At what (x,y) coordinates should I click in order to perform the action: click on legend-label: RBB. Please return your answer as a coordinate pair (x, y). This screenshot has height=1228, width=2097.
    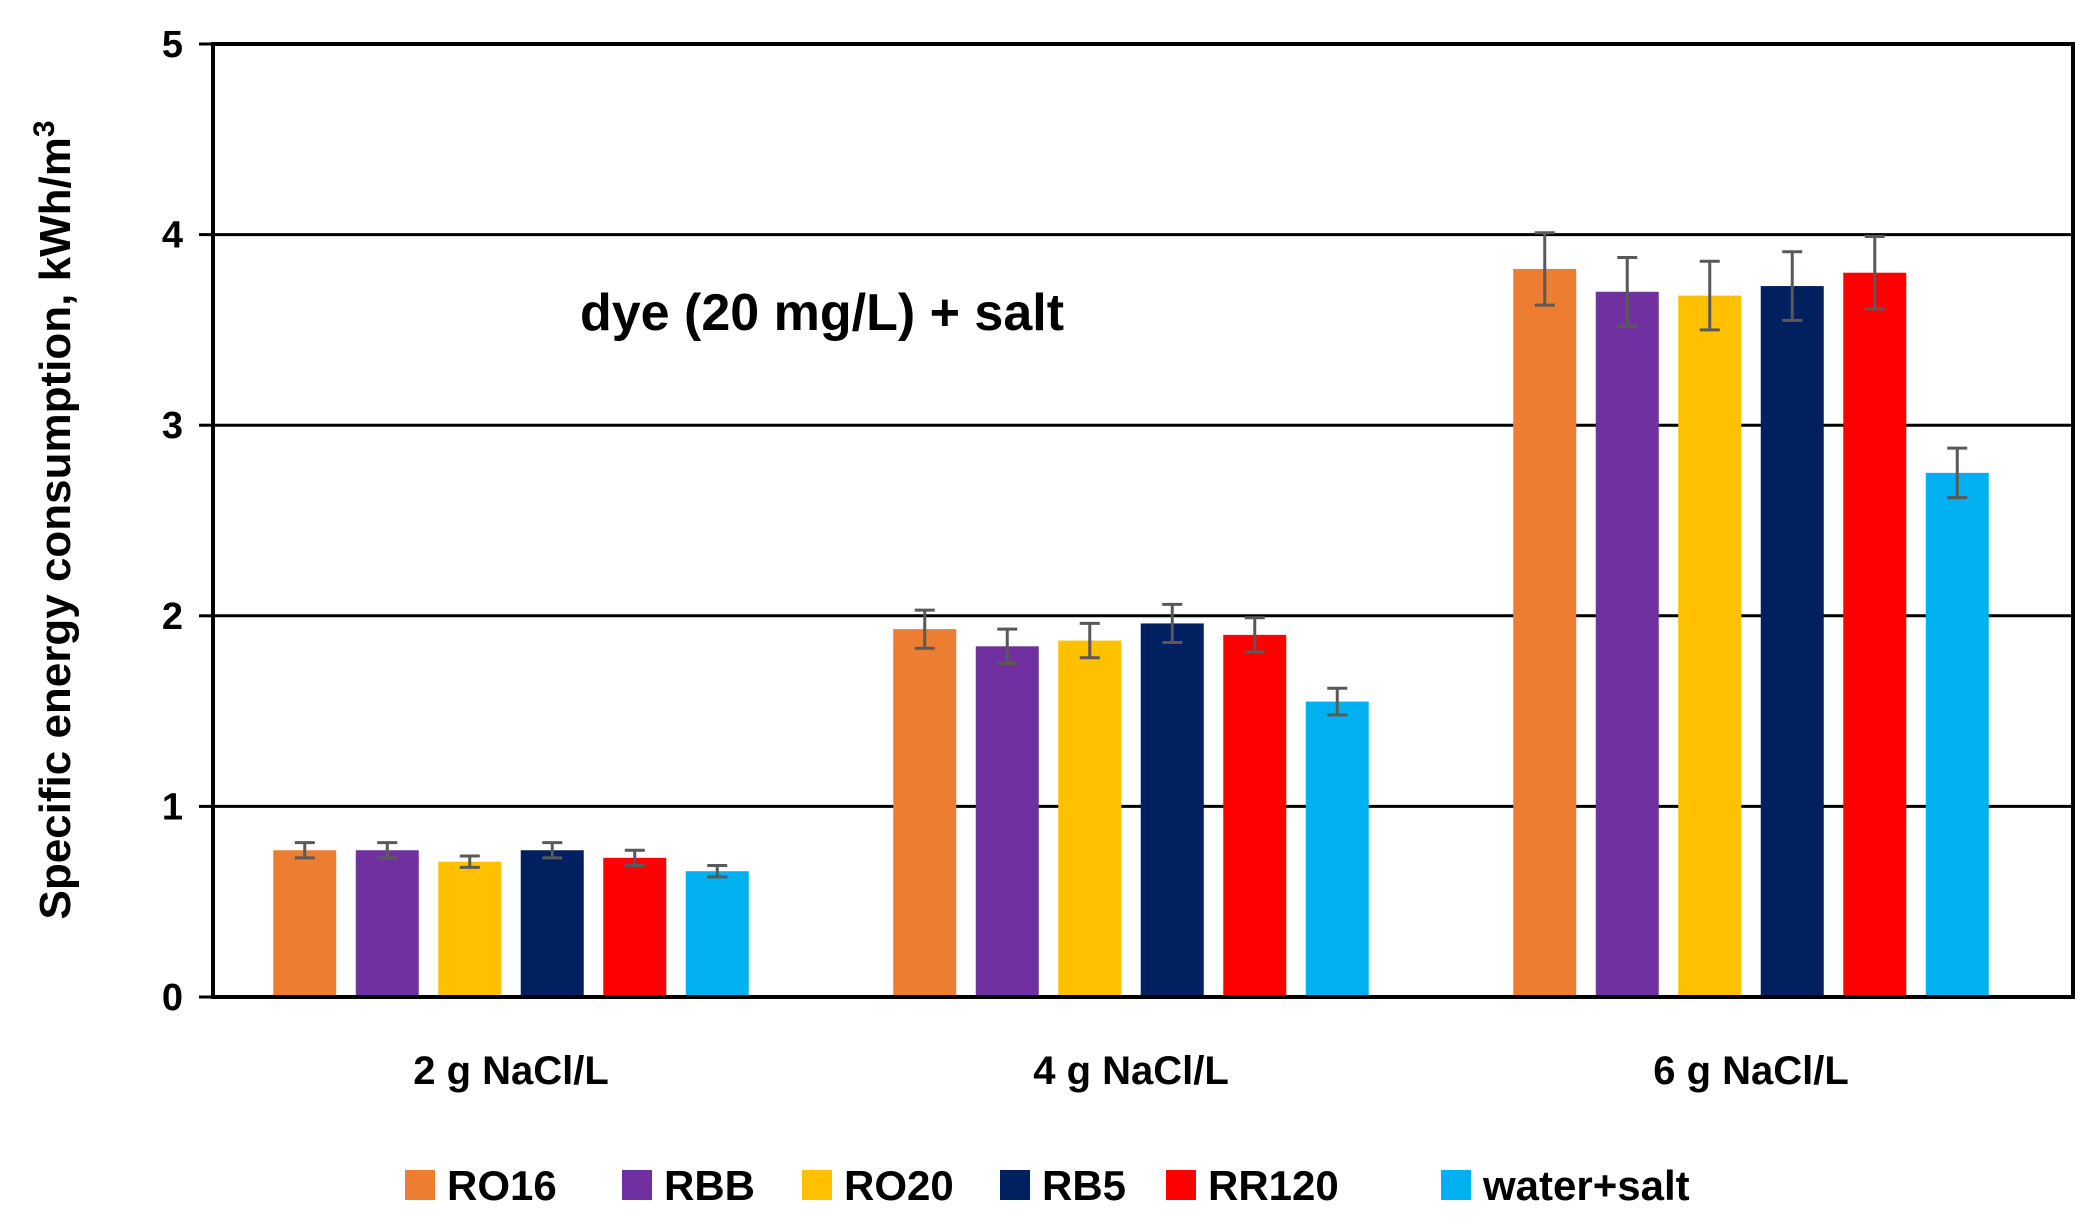
    Looking at the image, I should click on (709, 1185).